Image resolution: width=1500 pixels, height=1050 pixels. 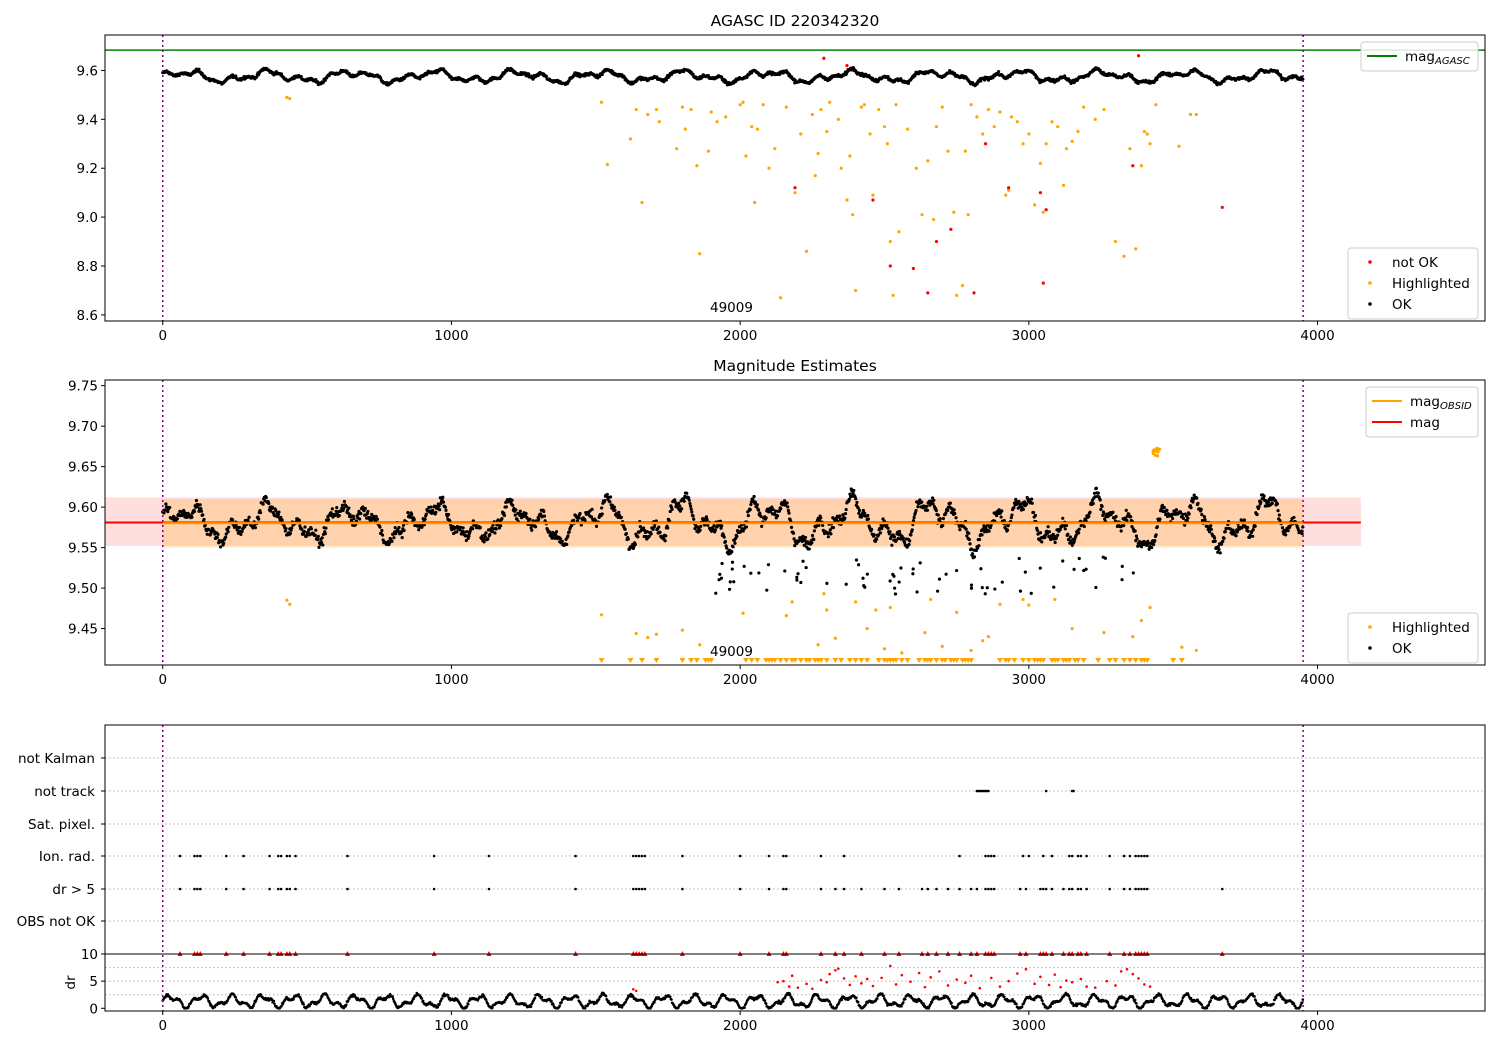 What do you see at coordinates (1043, 283) in the screenshot?
I see `not-ok-point` at bounding box center [1043, 283].